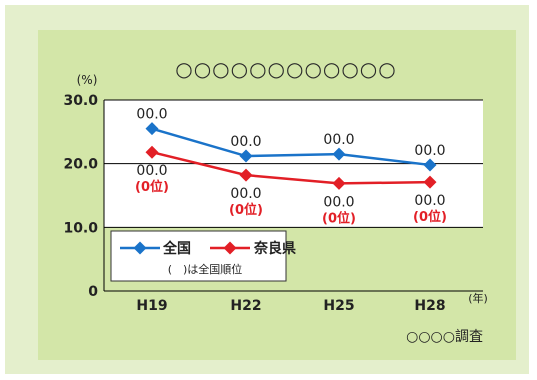 This screenshot has height=380, width=537. I want to click on legend-note: ( )は全国順位, so click(205, 269).